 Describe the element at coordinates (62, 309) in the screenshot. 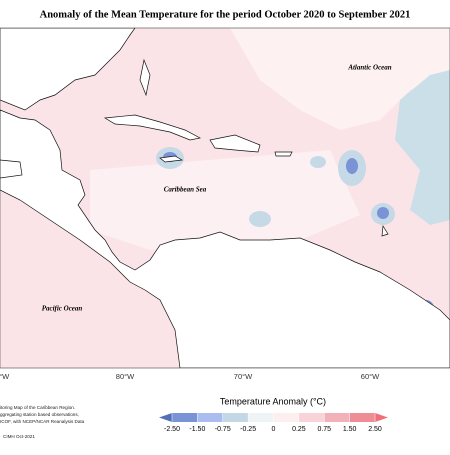

I see `ocean-label: Pacific Ocean` at that location.